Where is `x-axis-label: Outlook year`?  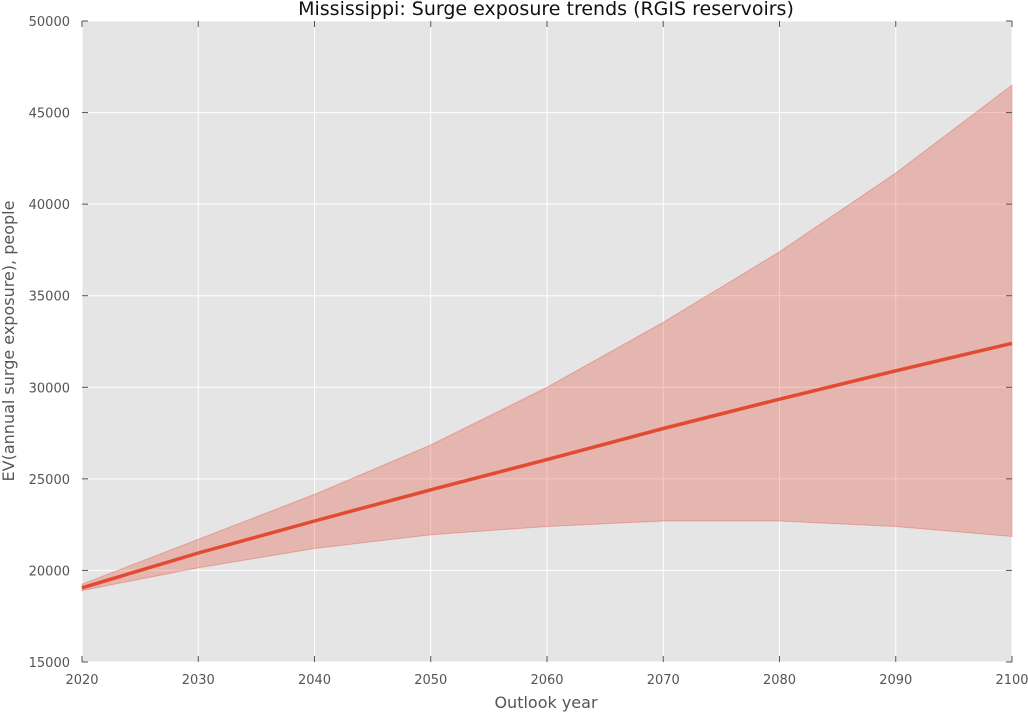 x-axis-label: Outlook year is located at coordinates (546, 702).